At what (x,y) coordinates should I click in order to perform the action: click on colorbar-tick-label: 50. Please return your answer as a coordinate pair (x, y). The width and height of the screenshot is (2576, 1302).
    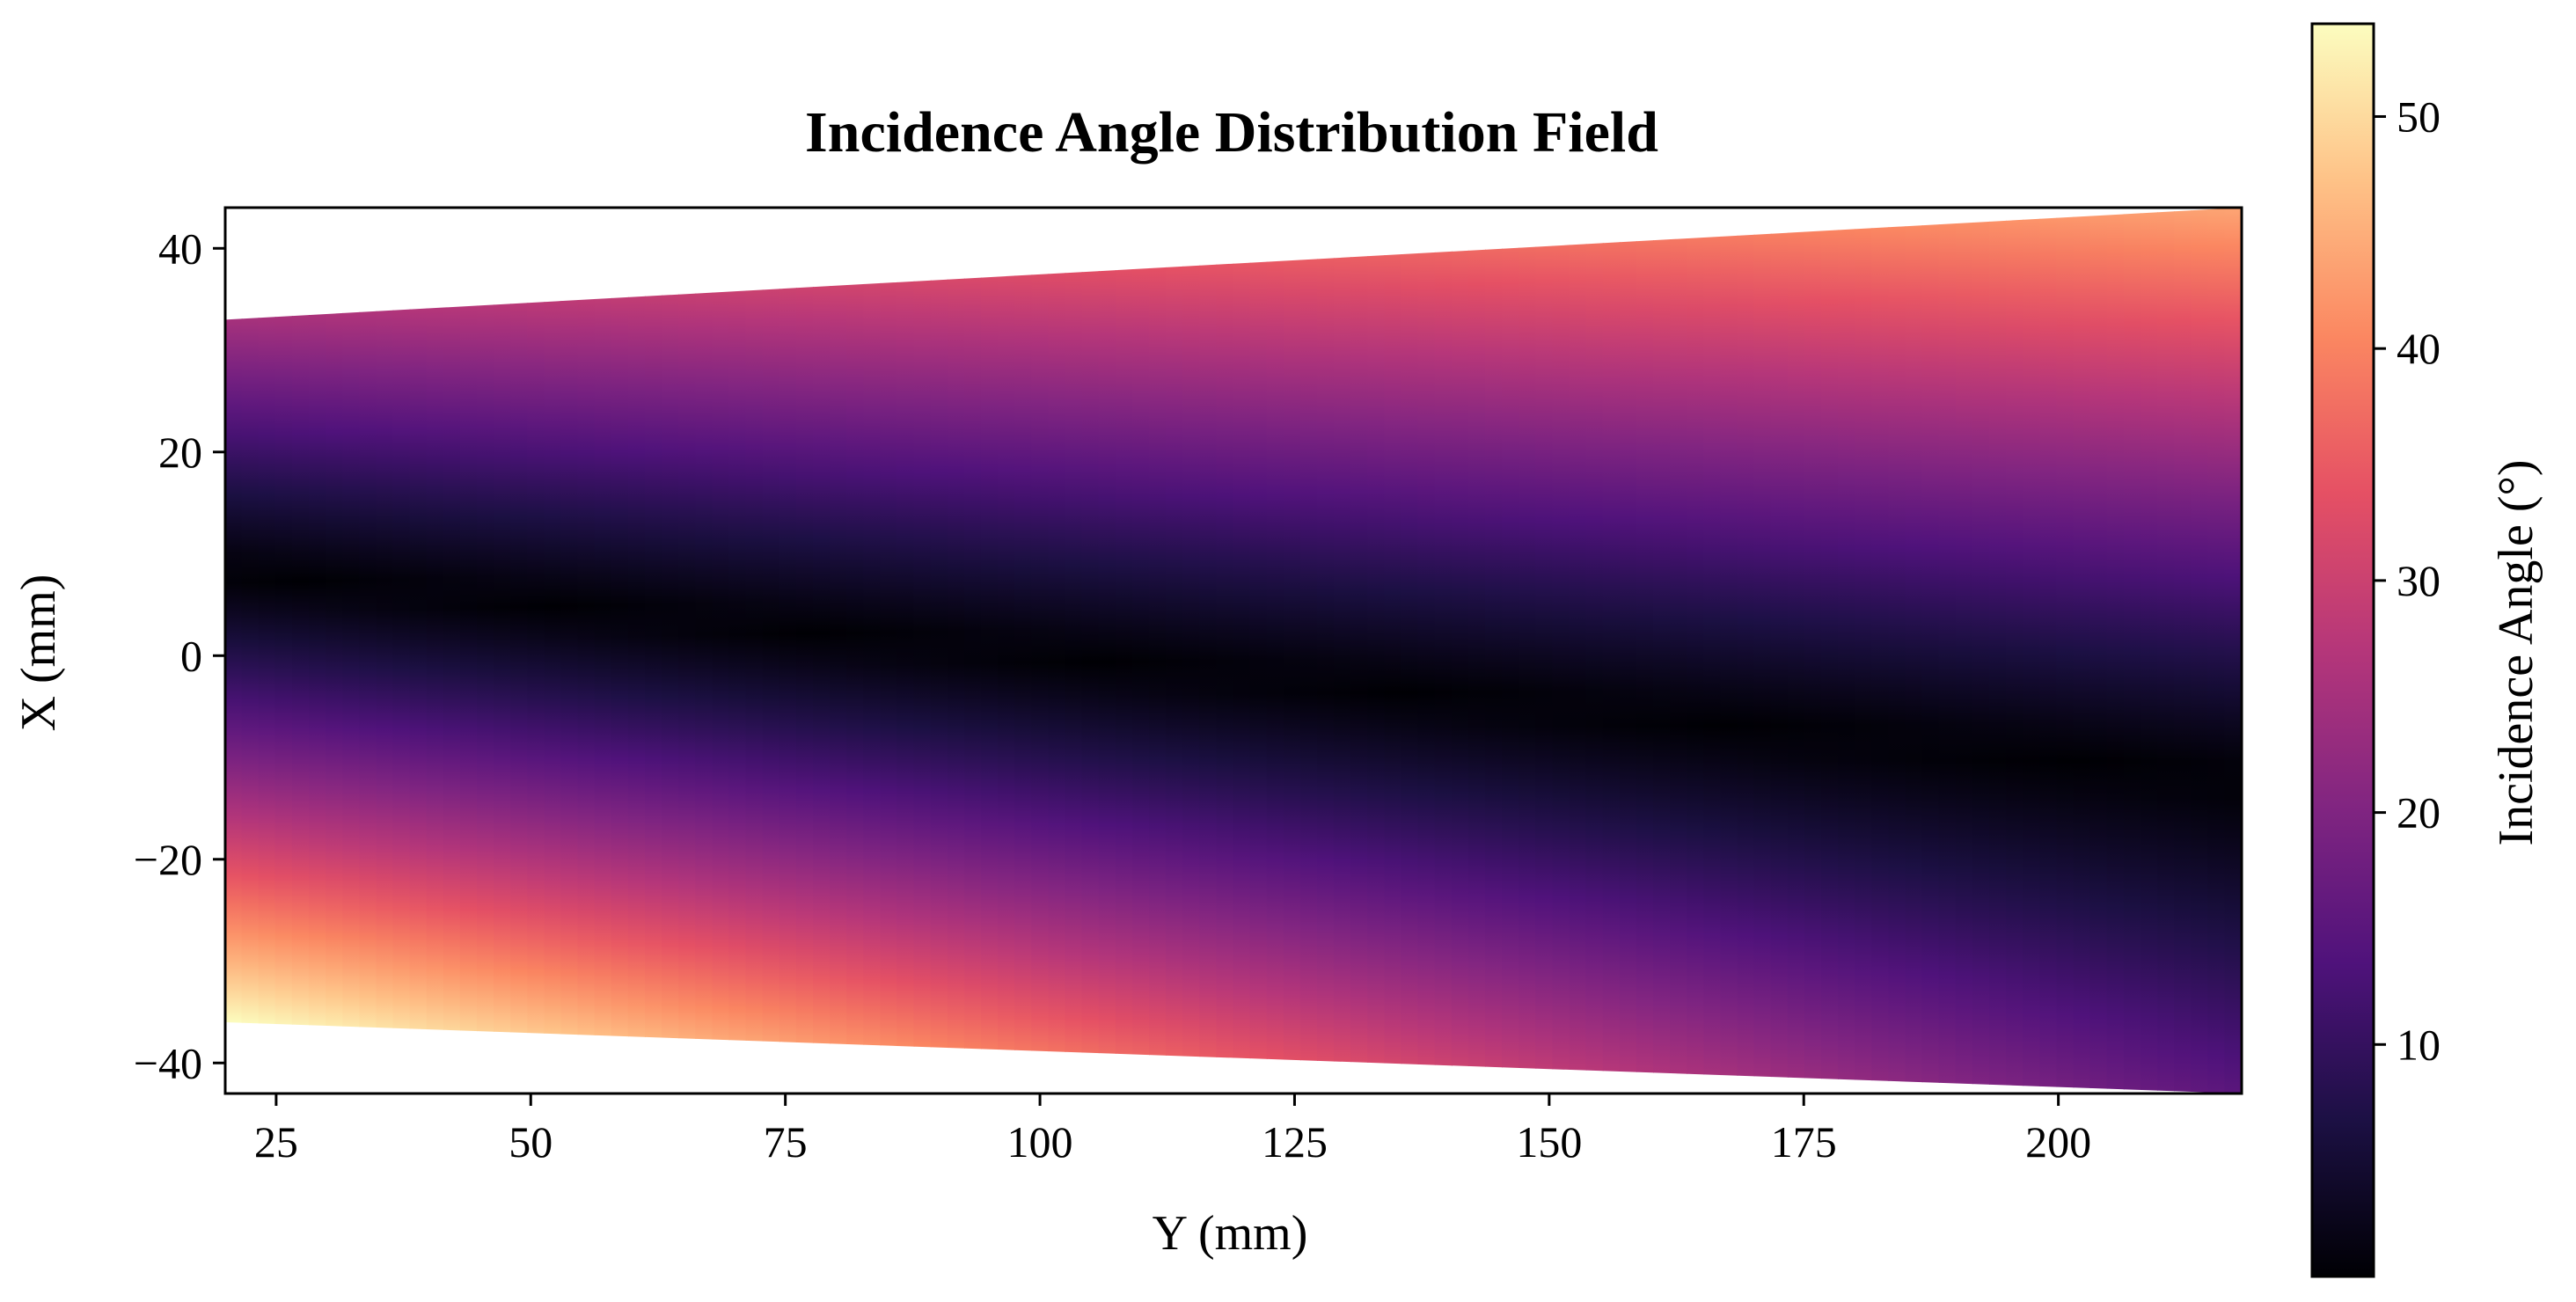
    Looking at the image, I should click on (2419, 116).